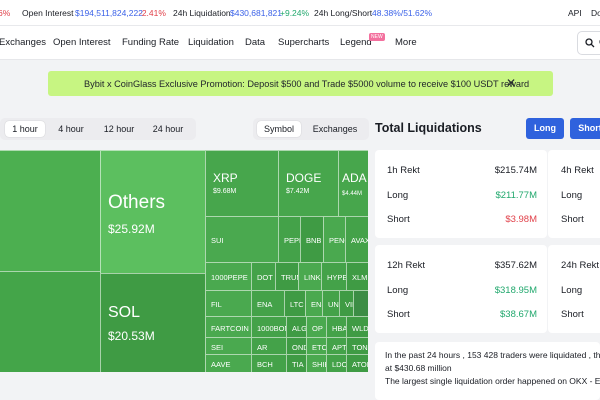 Image resolution: width=600 pixels, height=400 pixels. Describe the element at coordinates (25, 129) in the screenshot. I see `time-option-1h: 1 hour` at that location.